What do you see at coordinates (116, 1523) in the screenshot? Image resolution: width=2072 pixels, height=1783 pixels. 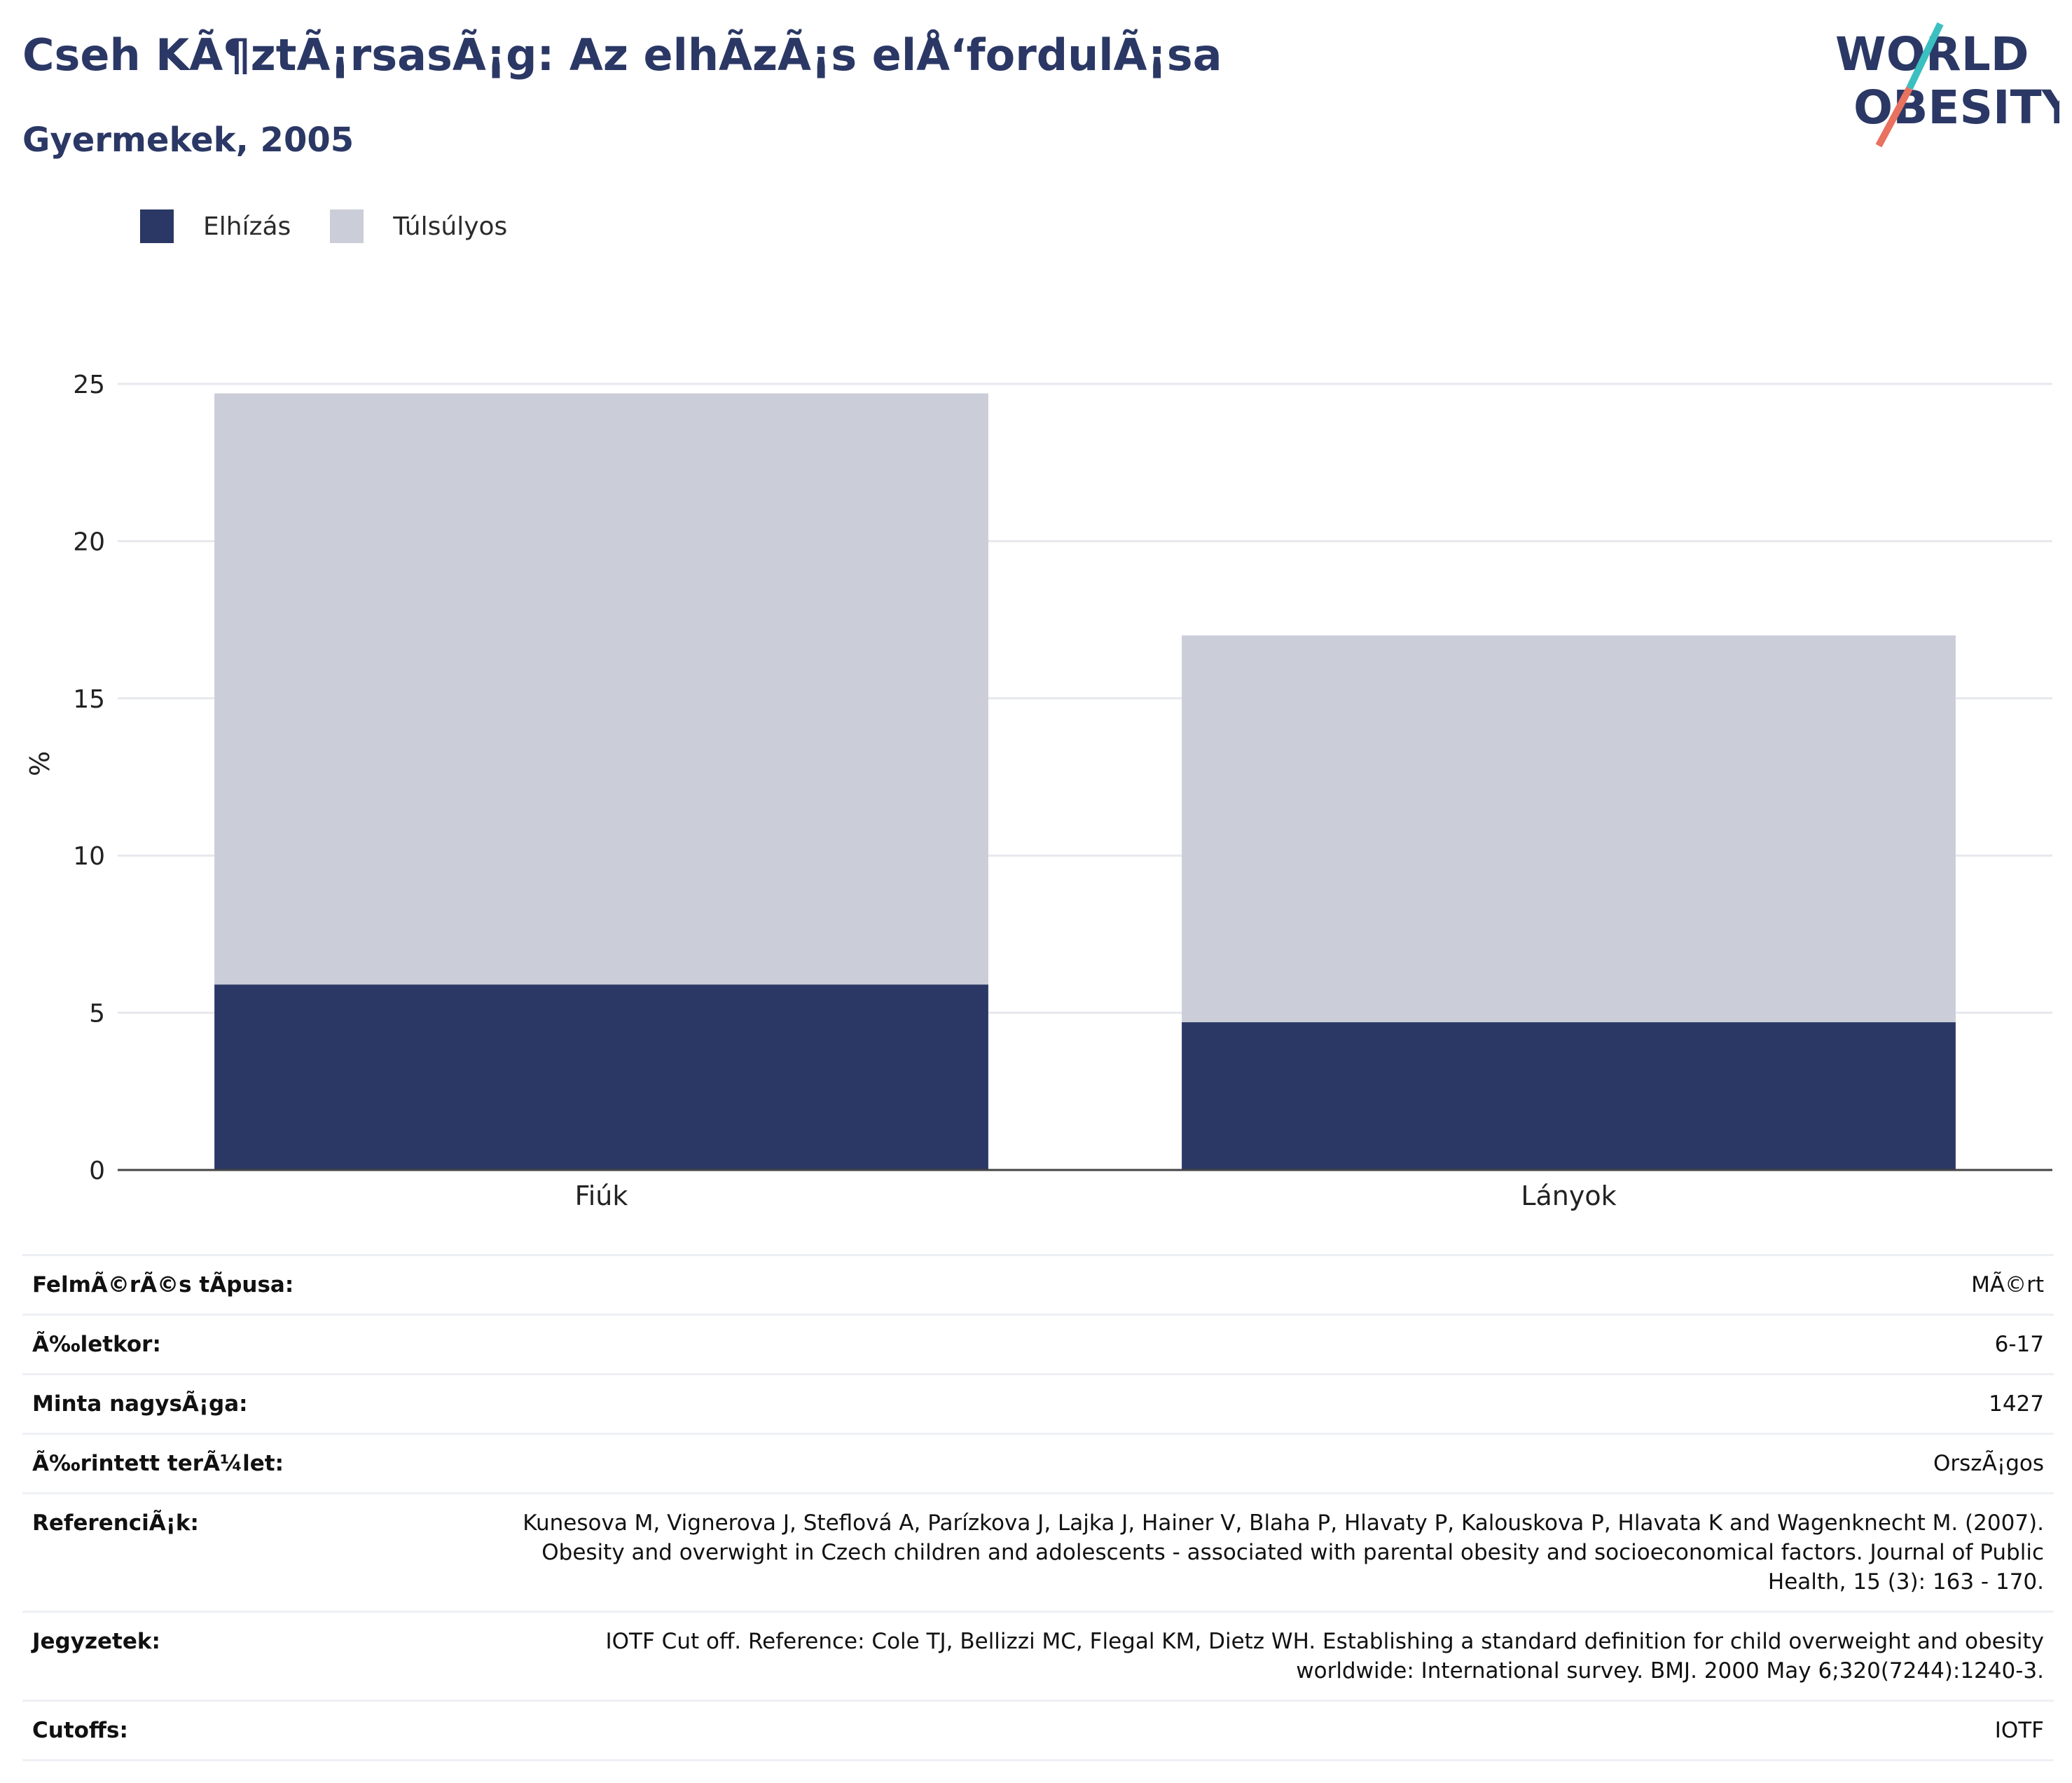 I see `meta-label: ReferenciÃ¡k:` at bounding box center [116, 1523].